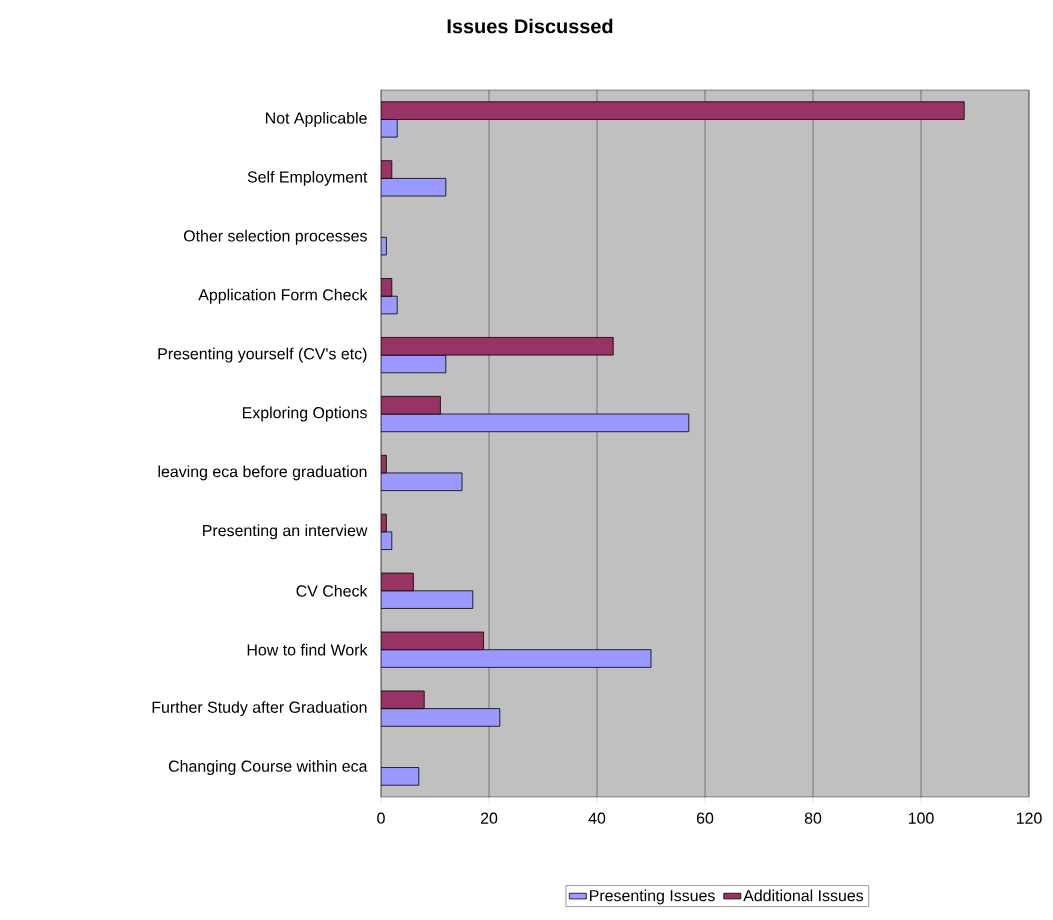  What do you see at coordinates (705, 818) in the screenshot?
I see `x-tick-label: 60` at bounding box center [705, 818].